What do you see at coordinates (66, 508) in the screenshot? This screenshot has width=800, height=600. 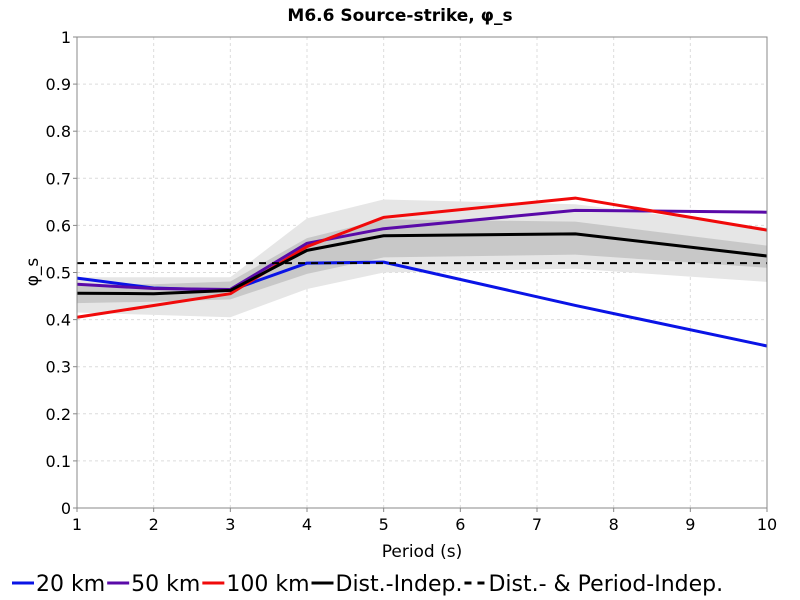 I see `y-tick-label: 0` at bounding box center [66, 508].